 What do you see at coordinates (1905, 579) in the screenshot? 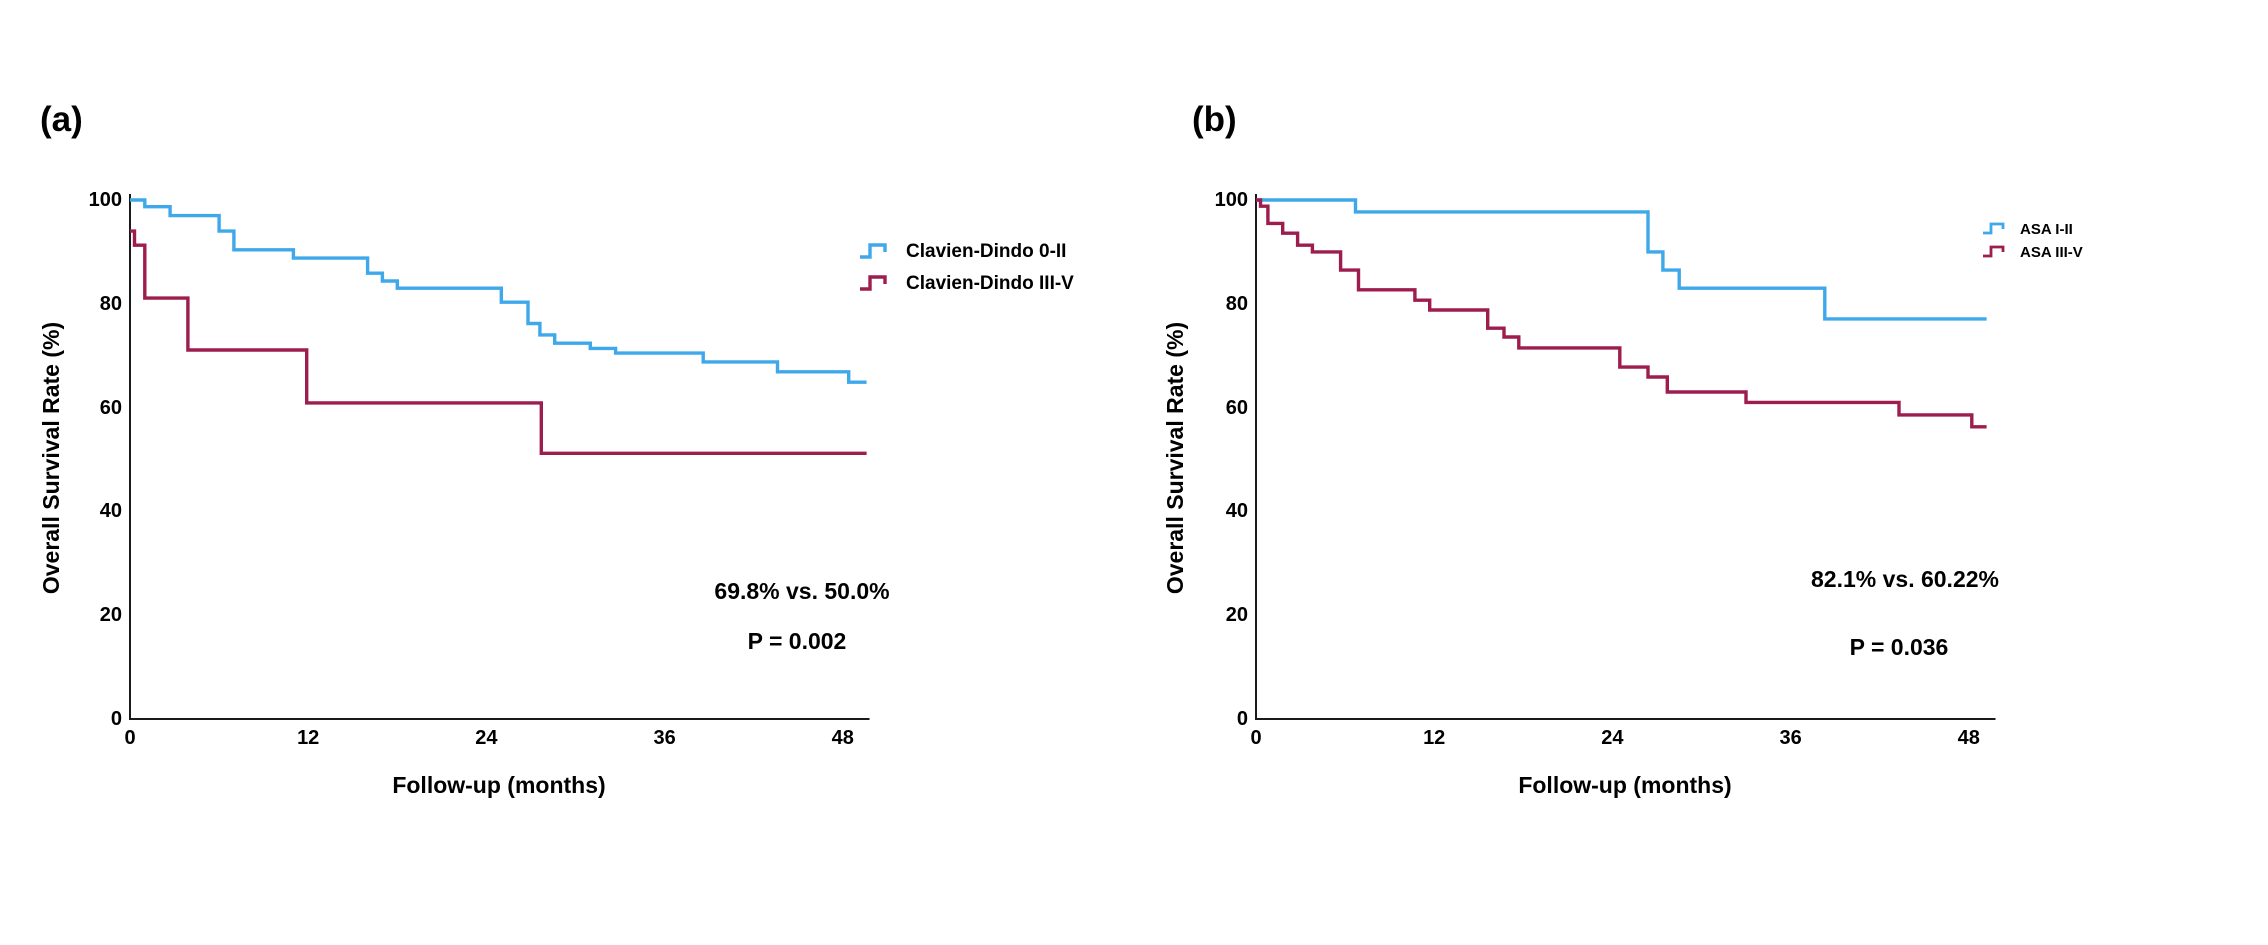
I see `panel-b-survival-comparison: 82.1% vs. 60.22%` at bounding box center [1905, 579].